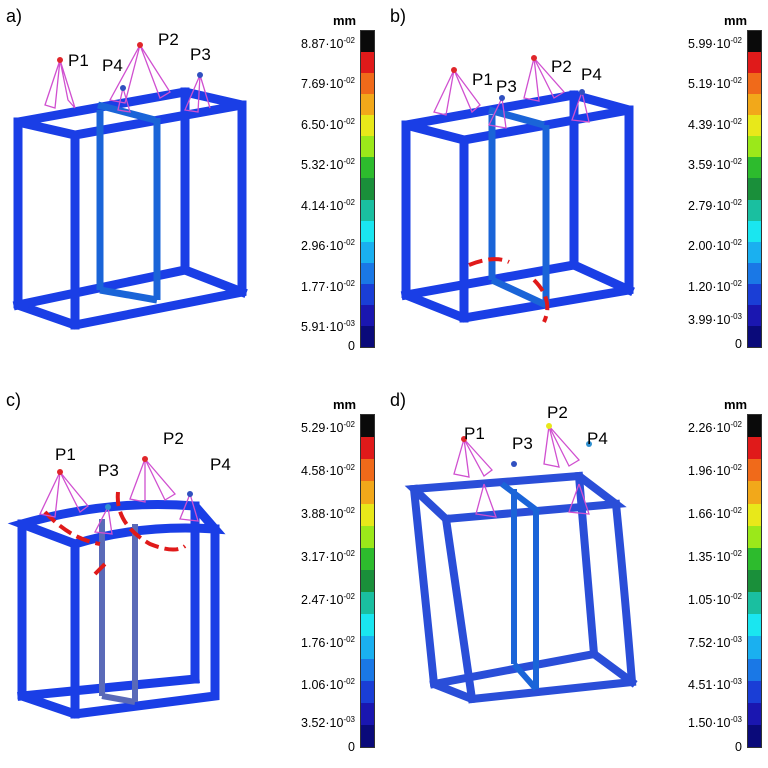 The height and width of the screenshot is (768, 768). I want to click on scale-tick: 1.96·10-02, so click(715, 470).